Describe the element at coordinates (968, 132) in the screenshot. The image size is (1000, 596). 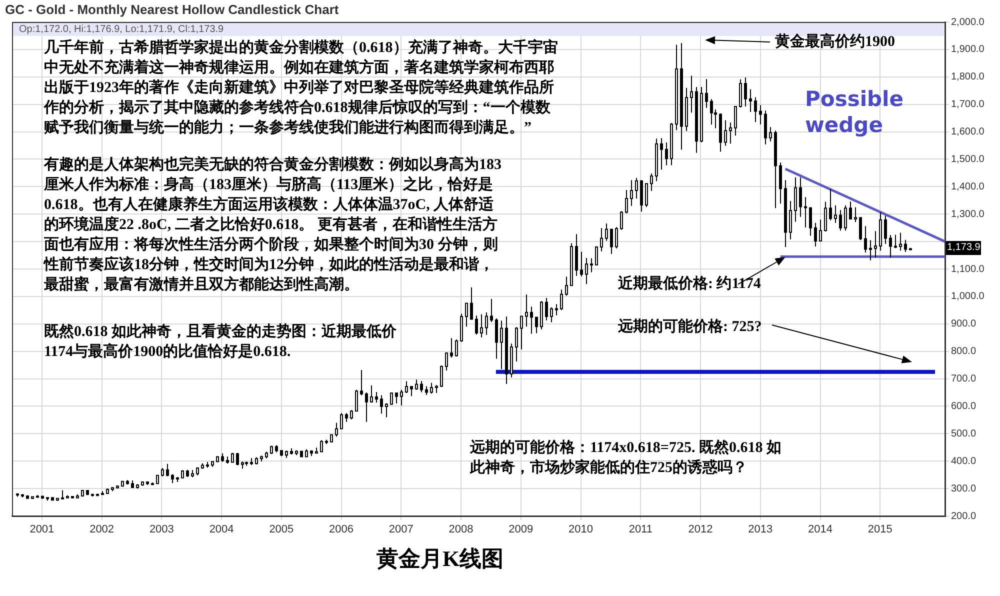
I see `y-tick-label: 1,600.0` at that location.